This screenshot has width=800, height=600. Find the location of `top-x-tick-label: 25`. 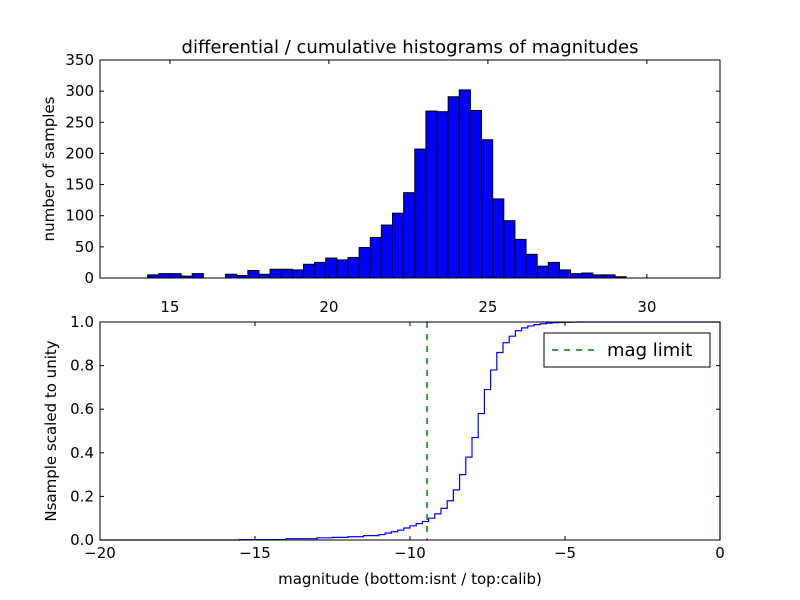

top-x-tick-label: 25 is located at coordinates (487, 307).